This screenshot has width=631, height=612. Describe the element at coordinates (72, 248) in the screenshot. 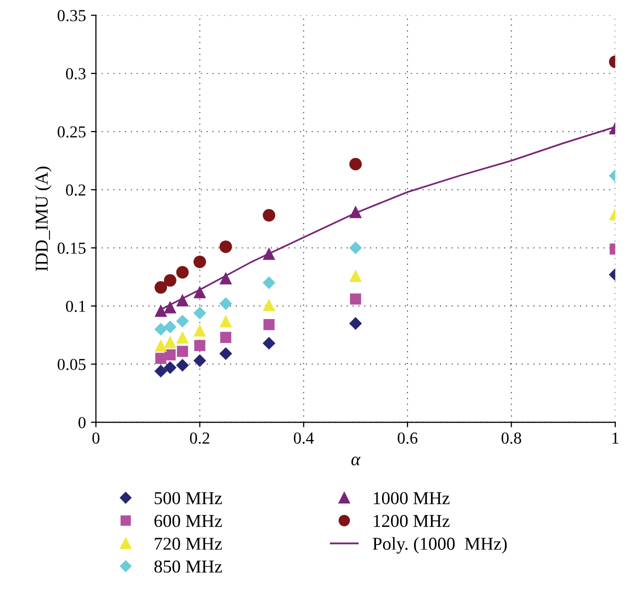

I see `y-tick-label: 0.15` at that location.